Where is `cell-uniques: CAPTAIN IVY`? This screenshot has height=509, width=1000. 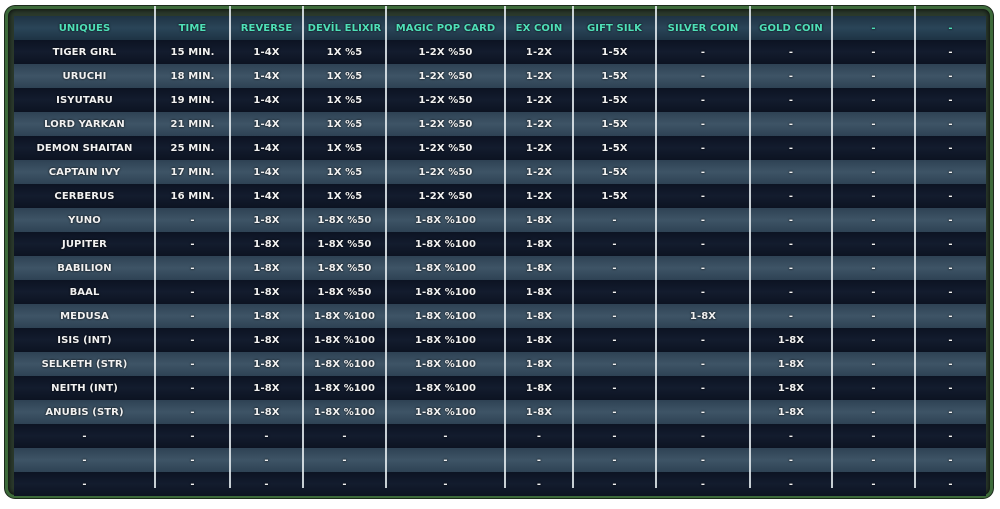
cell-uniques: CAPTAIN IVY is located at coordinates (84, 172).